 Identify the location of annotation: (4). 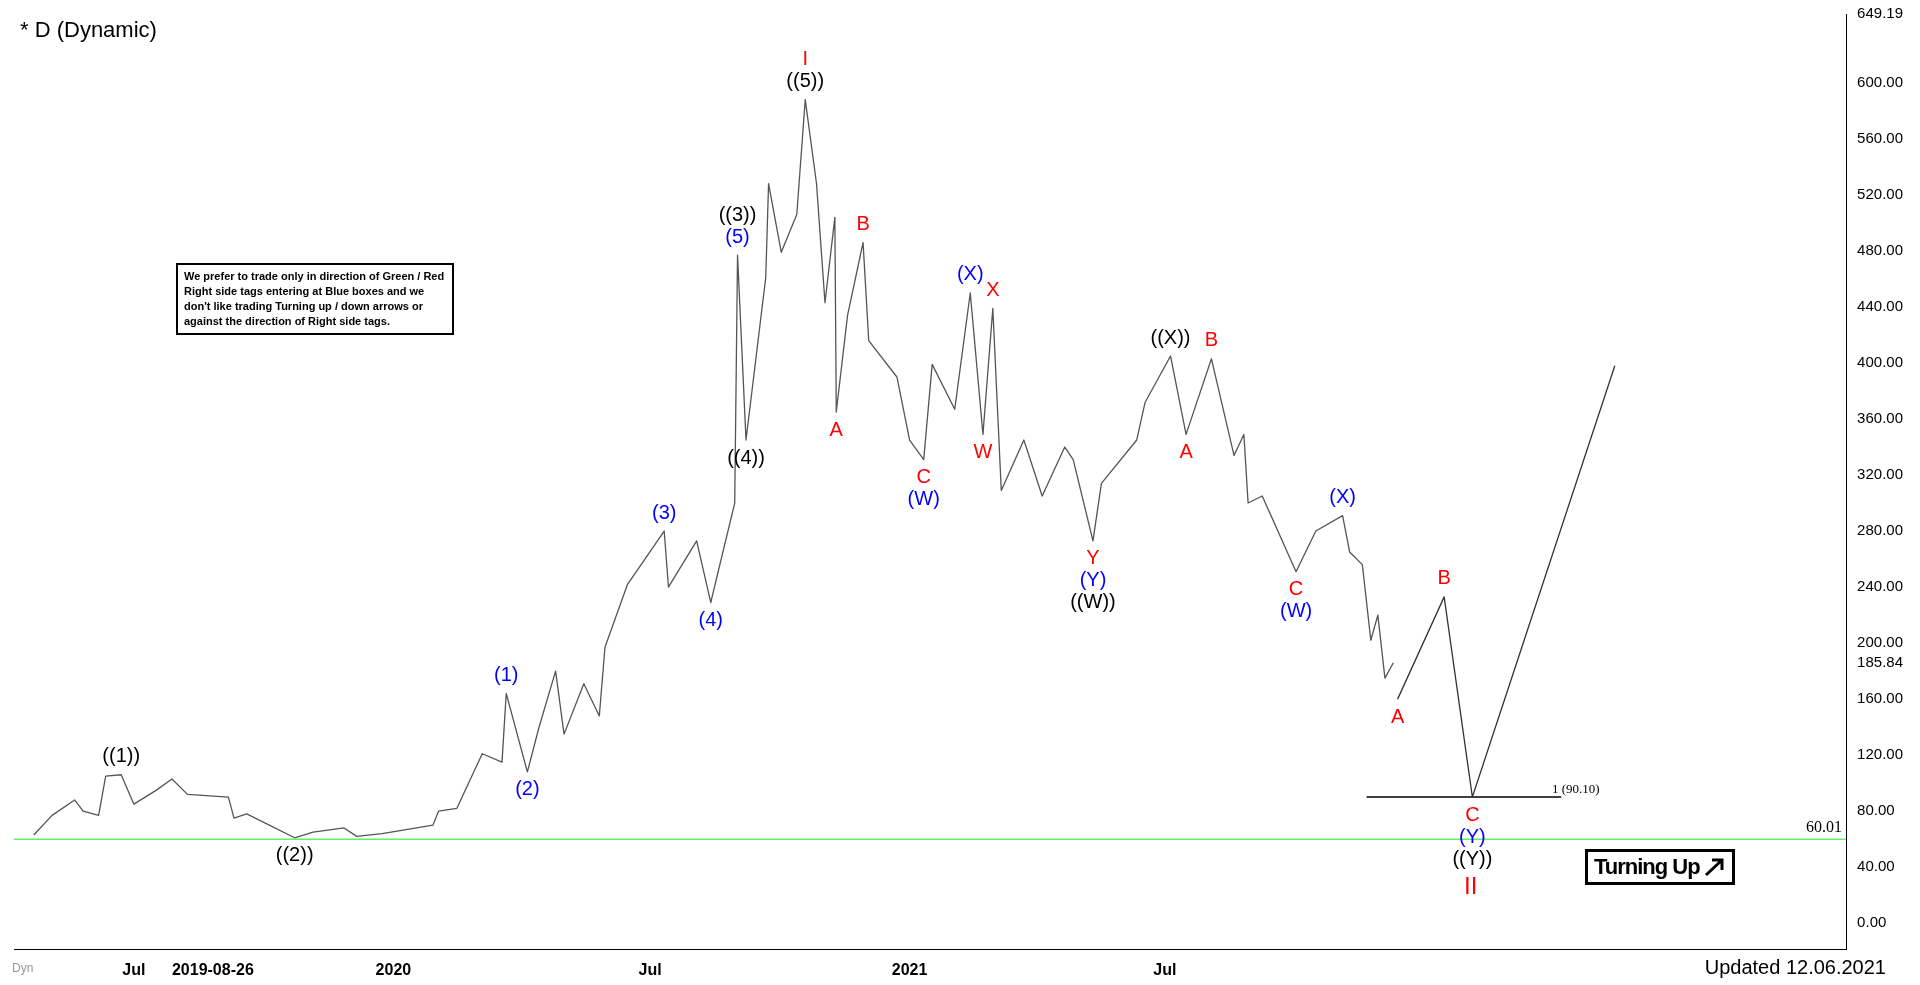
(710, 618).